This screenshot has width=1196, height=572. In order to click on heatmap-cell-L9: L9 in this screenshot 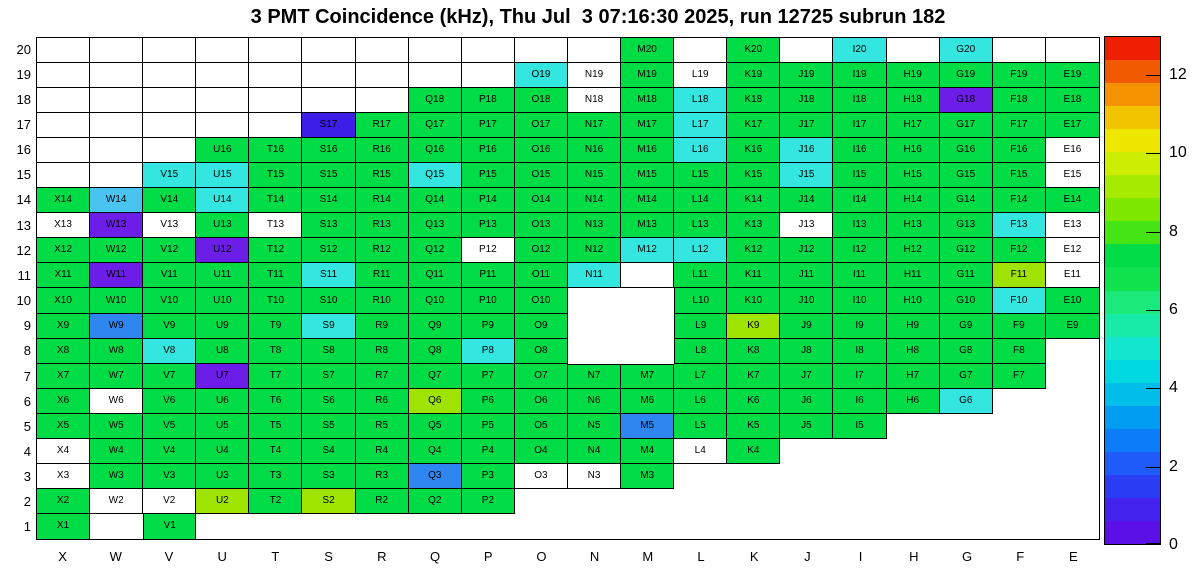, I will do `click(701, 326)`.